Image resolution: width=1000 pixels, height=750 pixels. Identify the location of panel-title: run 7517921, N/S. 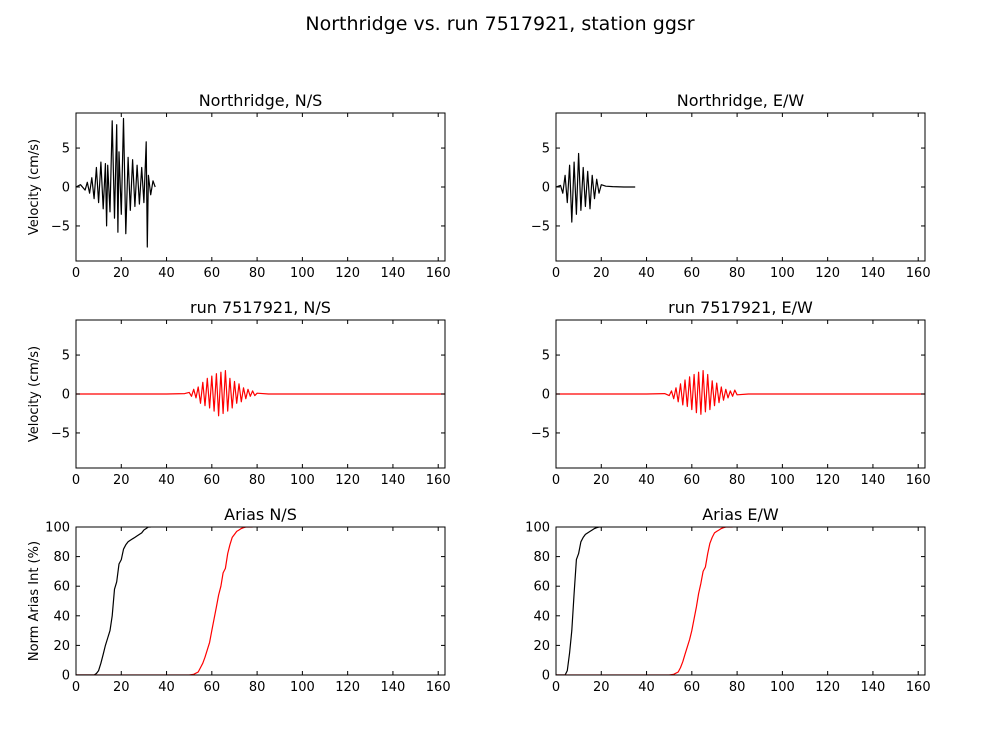
(260, 307).